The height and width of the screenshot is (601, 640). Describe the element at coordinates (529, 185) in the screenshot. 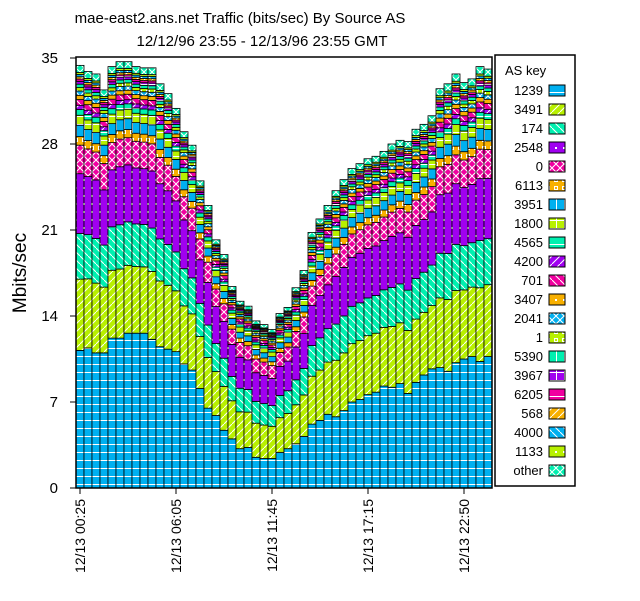

I see `legend-label: 6113` at that location.